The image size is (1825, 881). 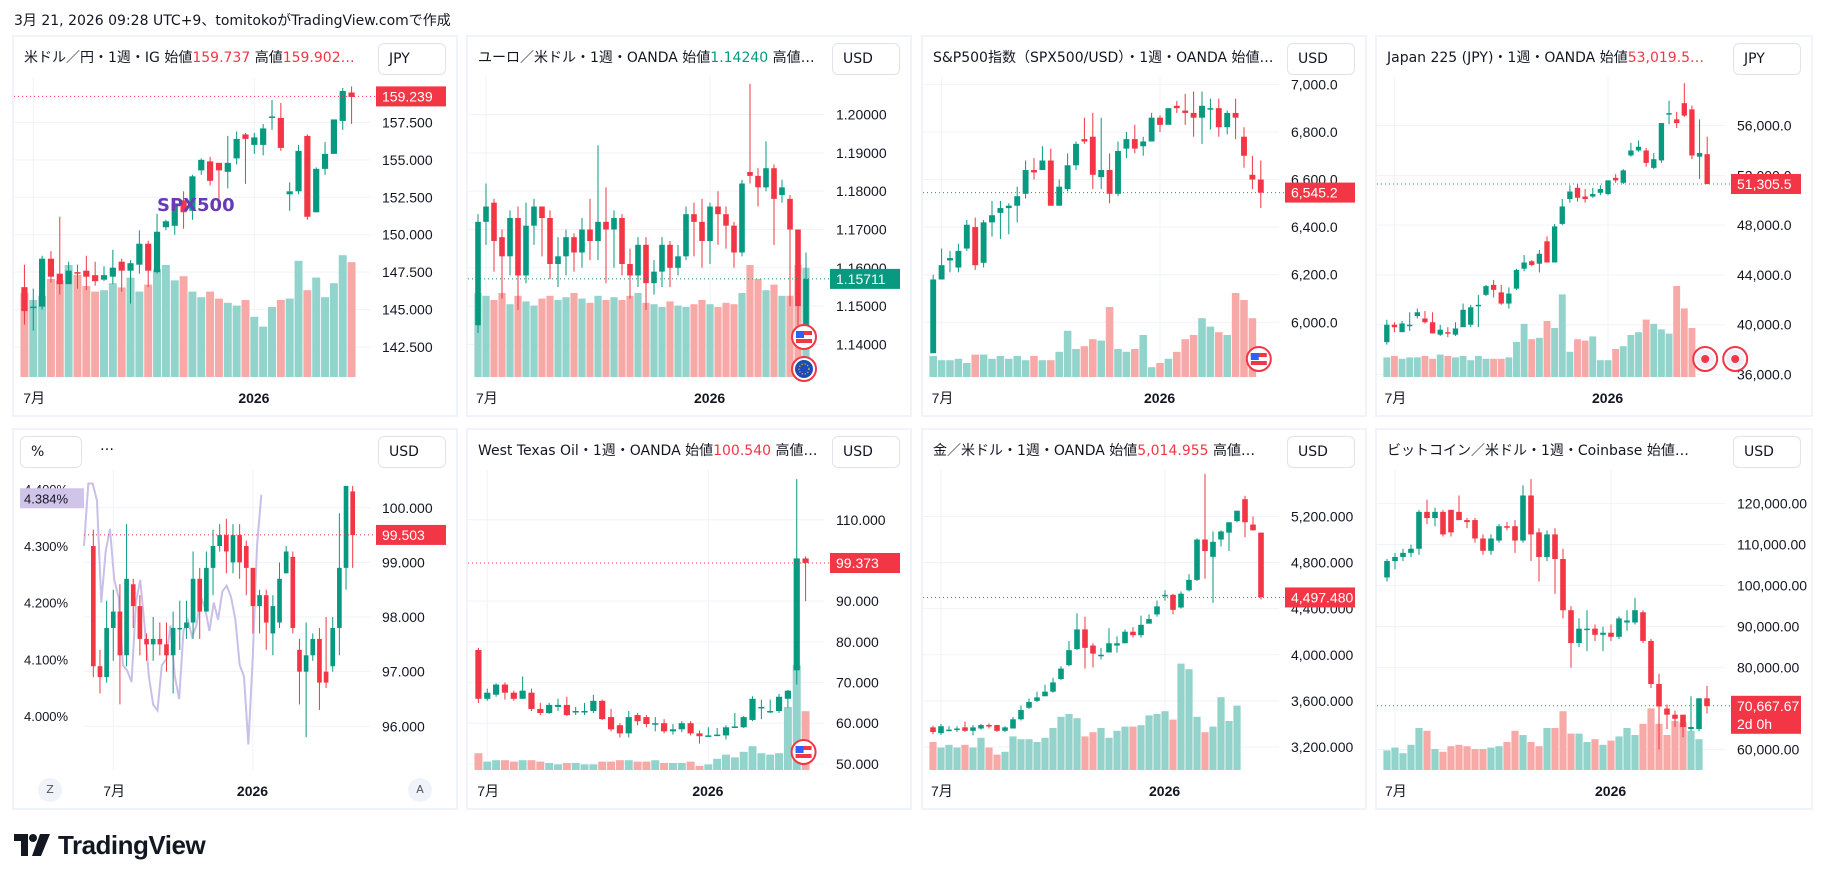 I want to click on y-tick-label: 3,200.000, so click(x=1322, y=747).